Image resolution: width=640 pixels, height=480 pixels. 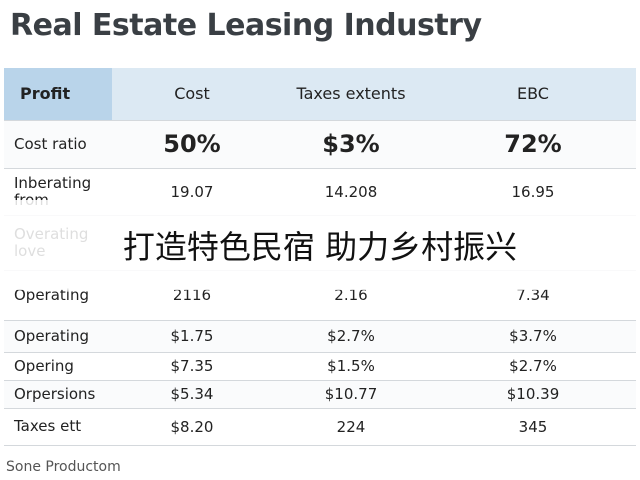 I want to click on cell: 224, so click(x=351, y=427).